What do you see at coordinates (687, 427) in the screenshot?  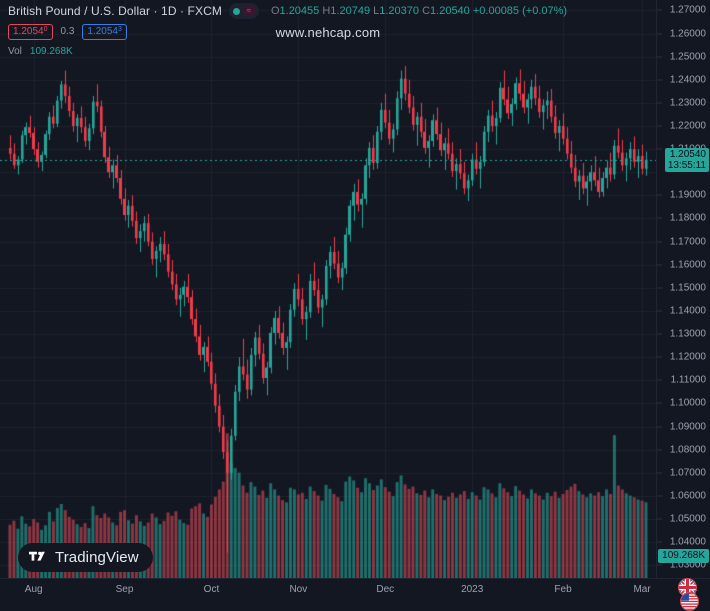 I see `price-axis-label: 1.09000` at bounding box center [687, 427].